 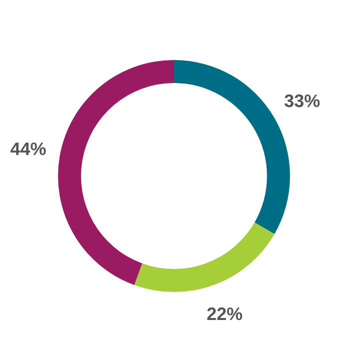 What do you see at coordinates (224, 314) in the screenshot?
I see `data-label: 22%` at bounding box center [224, 314].